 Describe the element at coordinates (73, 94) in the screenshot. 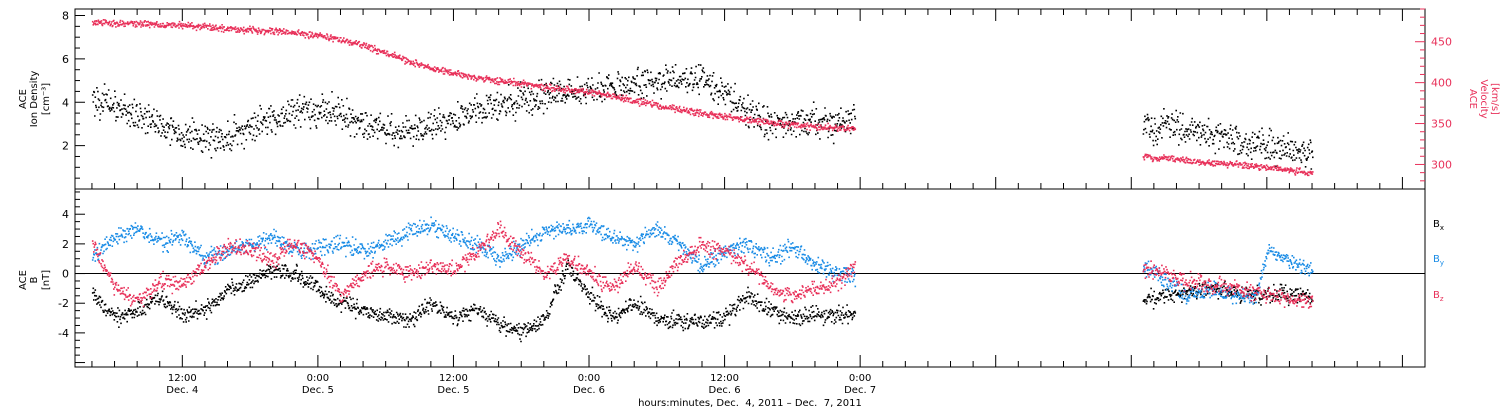

I see `density-axis-ticks: 2 4 6 8` at that location.